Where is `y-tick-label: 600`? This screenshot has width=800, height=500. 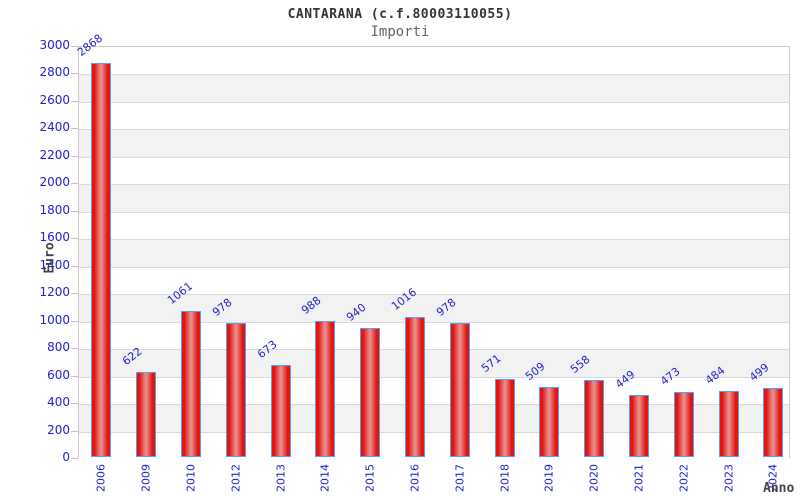 y-tick-label: 600 is located at coordinates (58, 374).